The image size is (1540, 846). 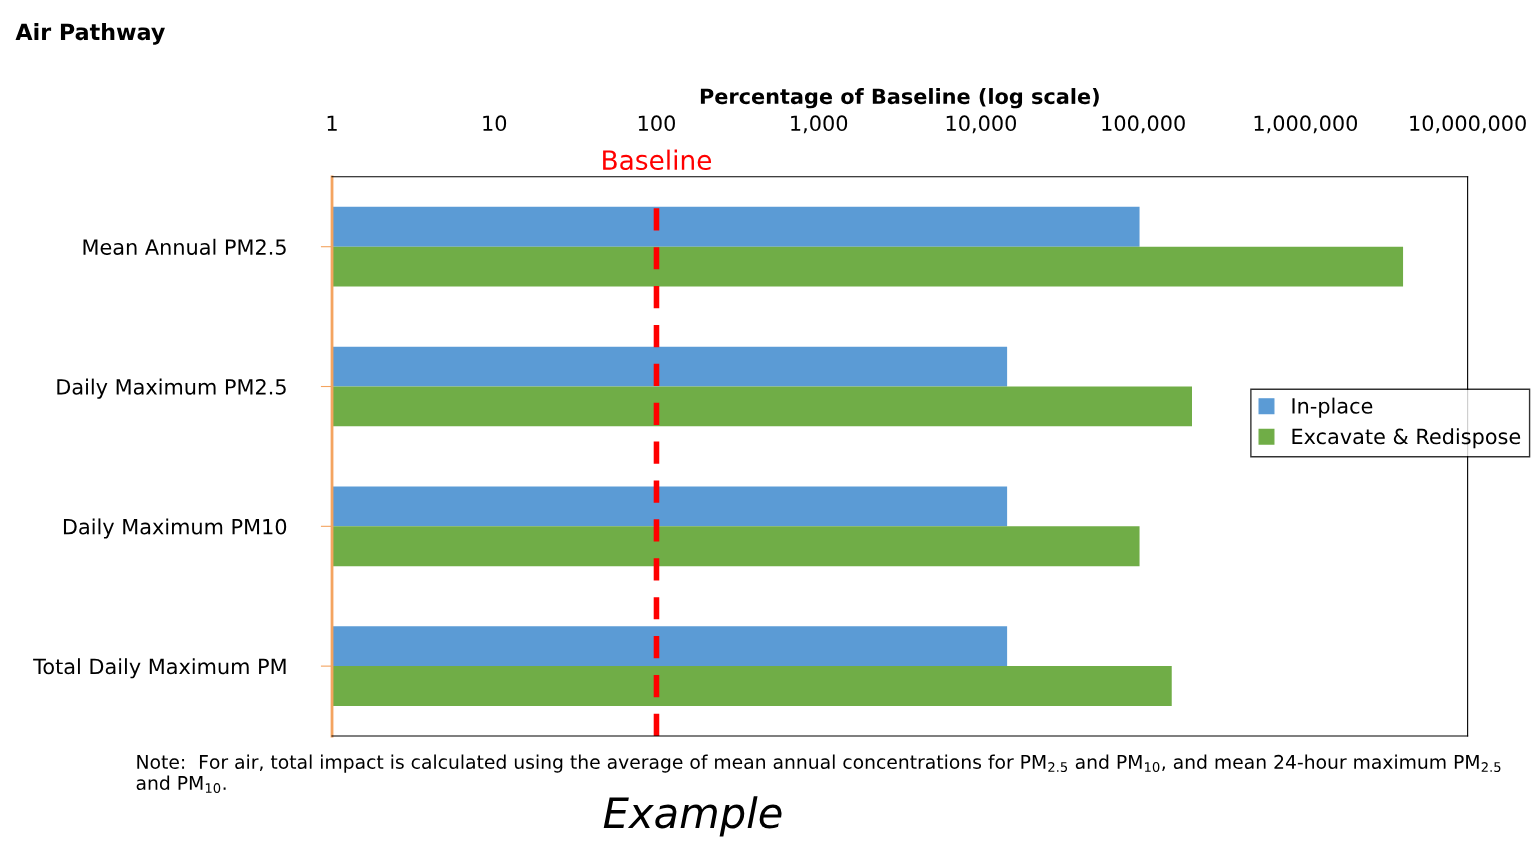 I want to click on legend-label: Excavate & Redispose, so click(x=1406, y=438).